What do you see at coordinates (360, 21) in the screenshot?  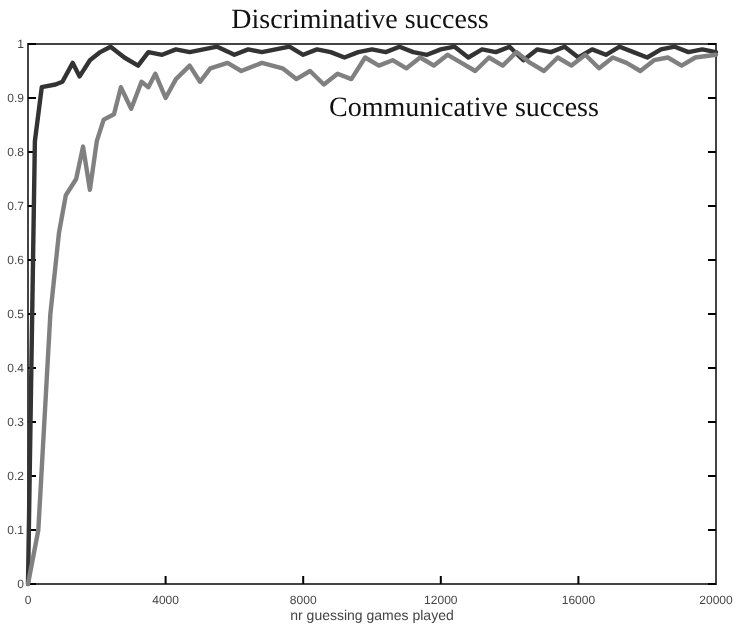 I see `series-label: Discriminative success` at bounding box center [360, 21].